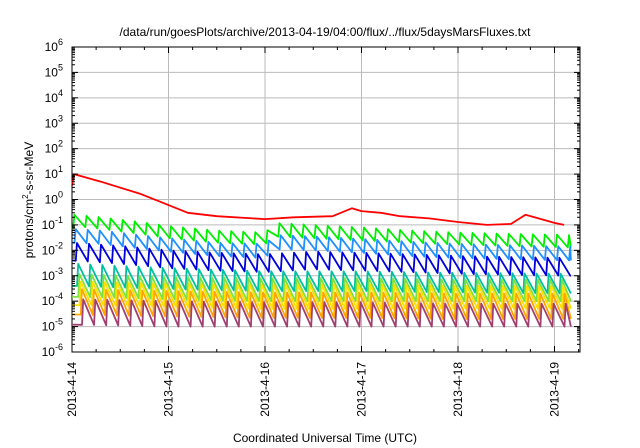 This screenshot has width=640, height=448. What do you see at coordinates (72, 389) in the screenshot?
I see `x-tick-label: 2013-4-14` at bounding box center [72, 389].